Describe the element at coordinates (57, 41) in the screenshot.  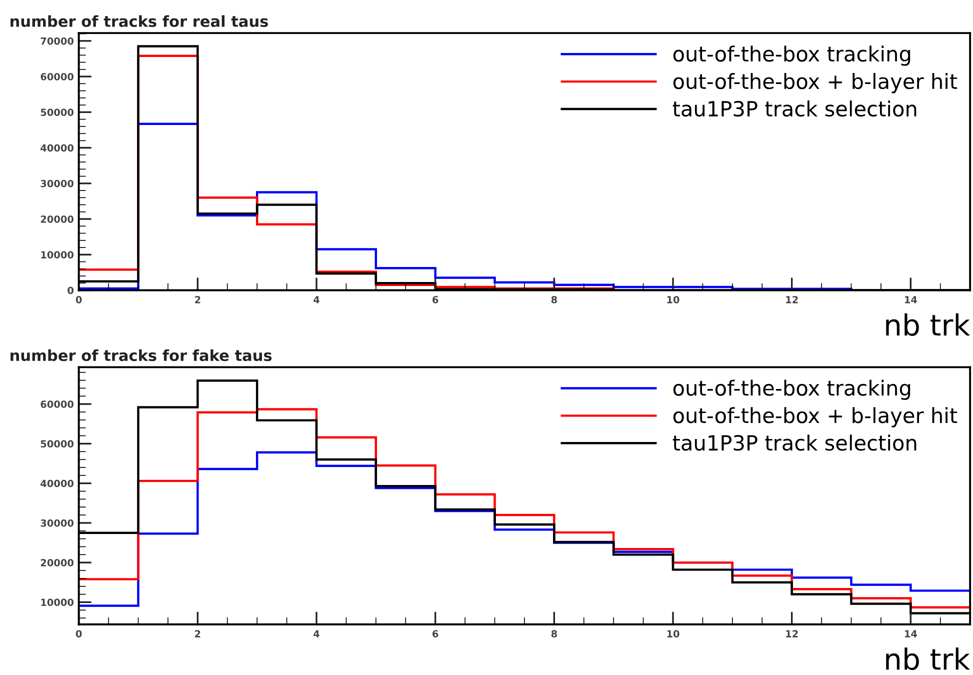
I see `y-tick-label: 70000` at that location.